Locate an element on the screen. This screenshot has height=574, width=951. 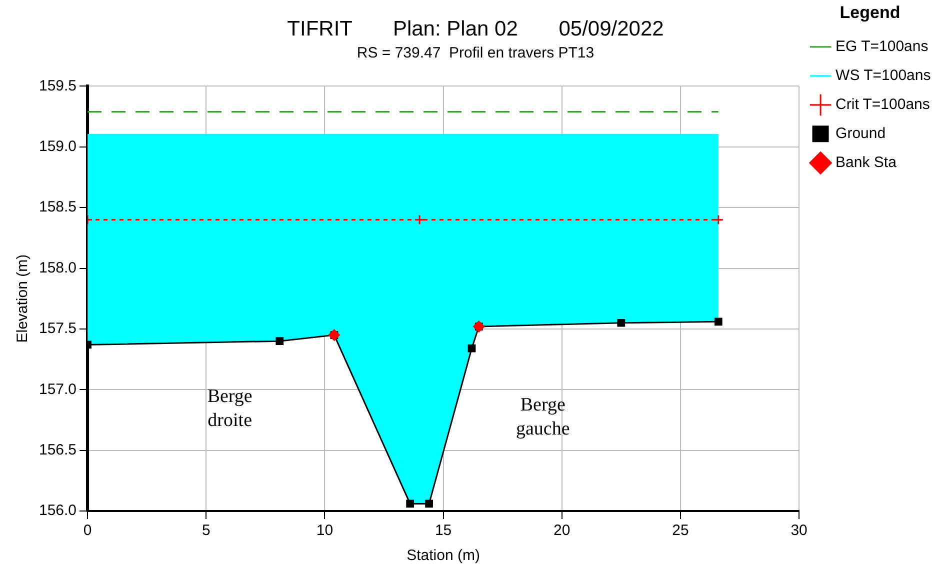
legend-title: Legend is located at coordinates (870, 12).